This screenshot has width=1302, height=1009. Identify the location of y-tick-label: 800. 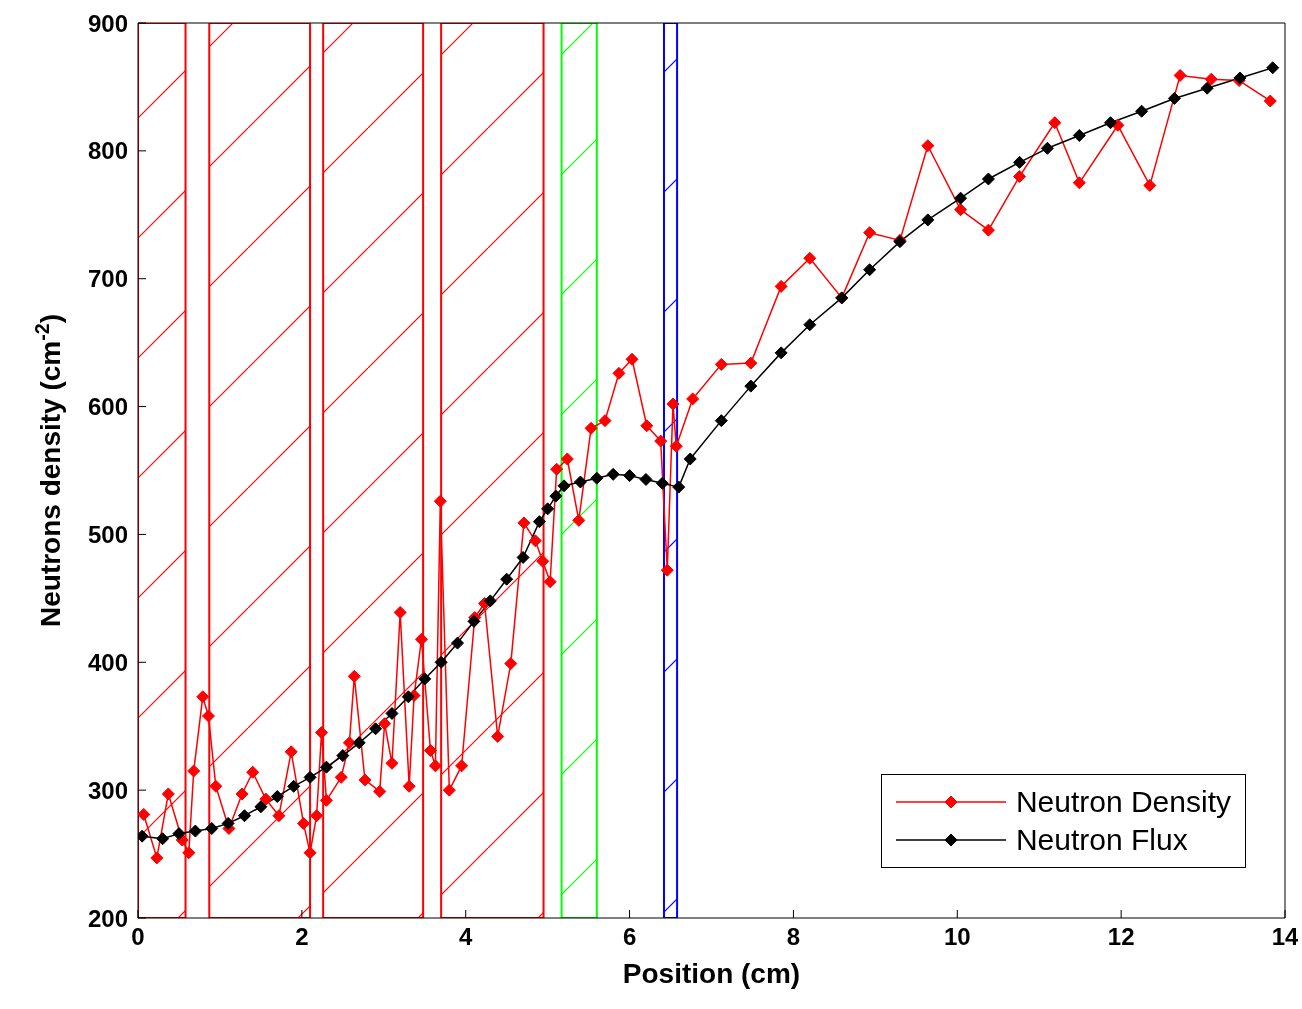
(107, 151).